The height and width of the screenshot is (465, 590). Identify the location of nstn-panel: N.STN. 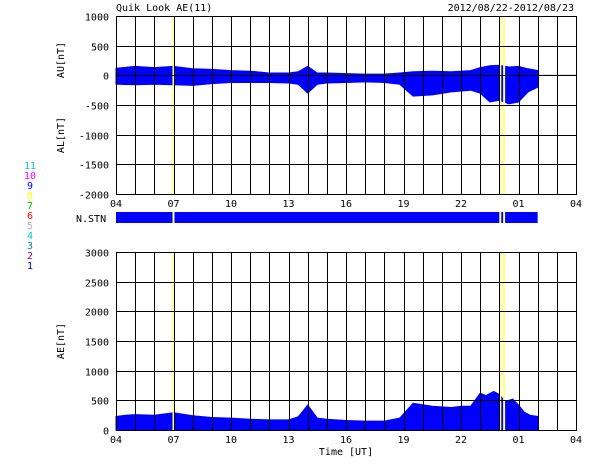
(307, 218).